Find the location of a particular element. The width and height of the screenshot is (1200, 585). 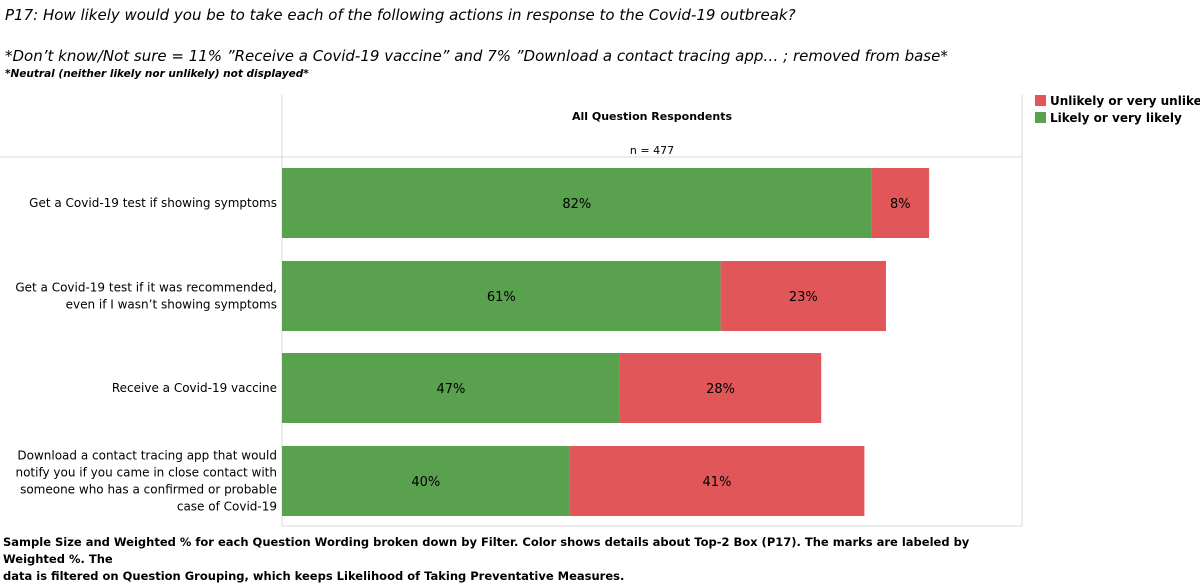

value-label-unlikely: 41% is located at coordinates (717, 482).